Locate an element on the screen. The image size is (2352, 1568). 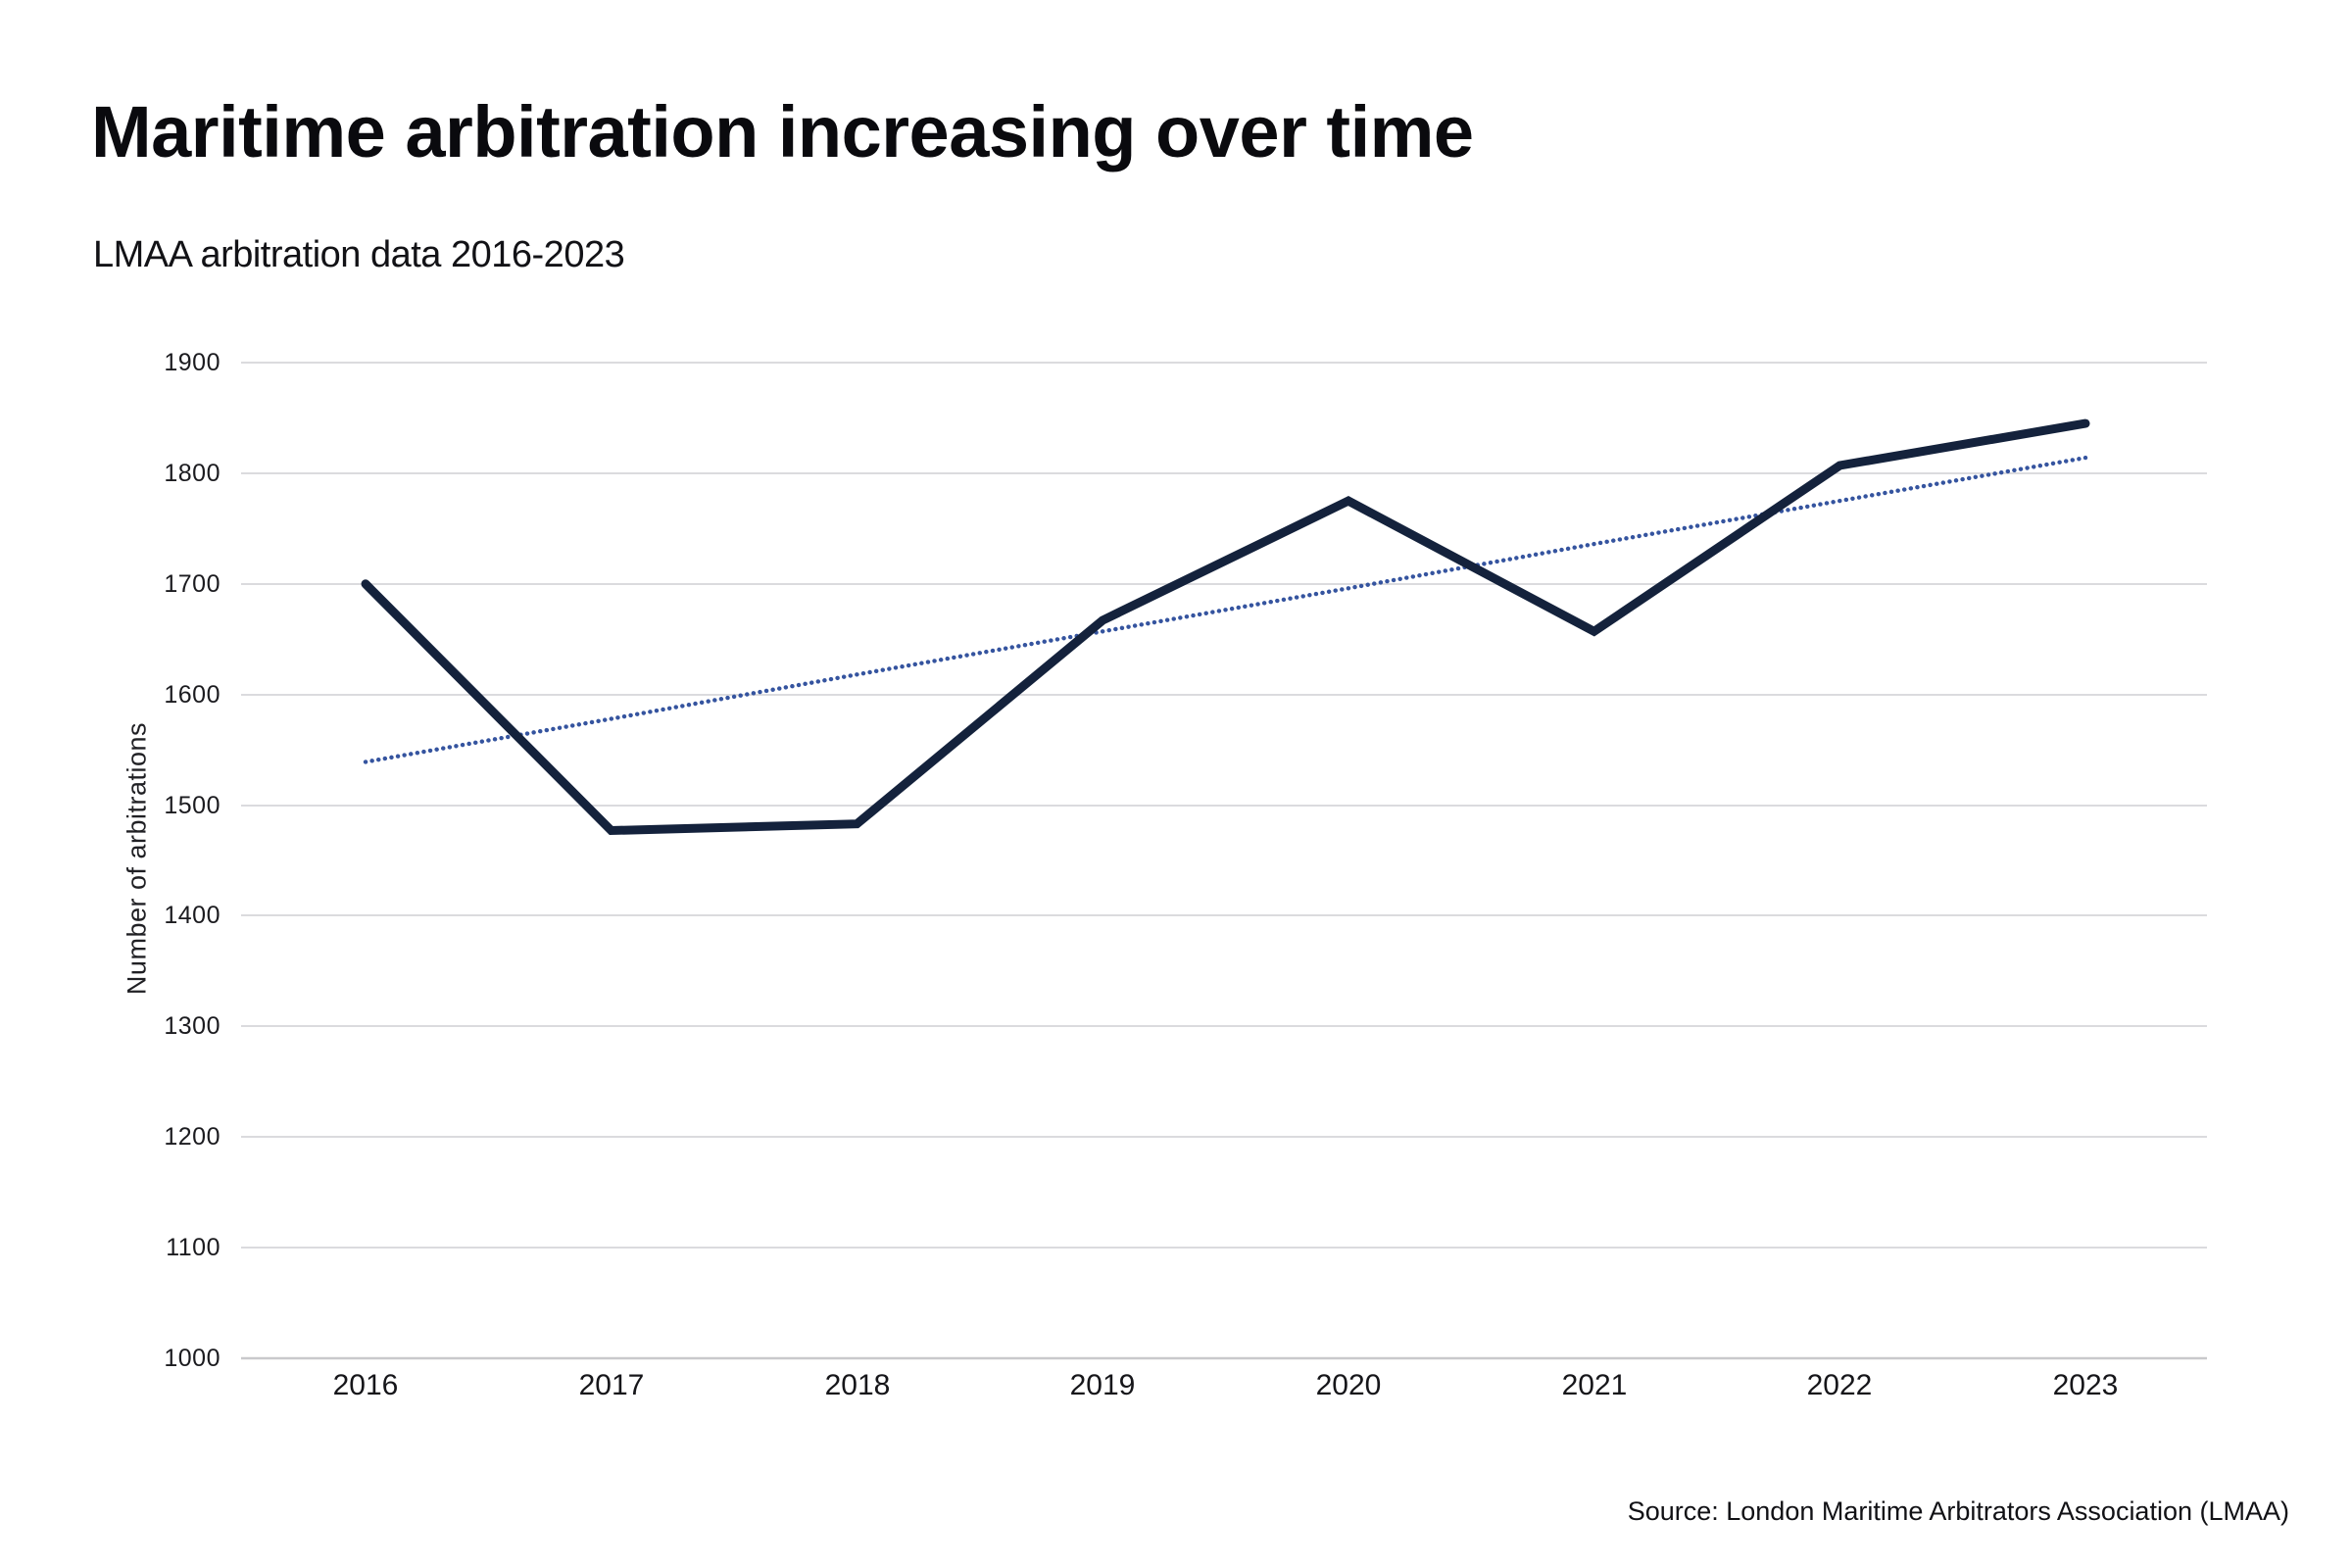
y-tick-label: 1900 is located at coordinates (192, 362).